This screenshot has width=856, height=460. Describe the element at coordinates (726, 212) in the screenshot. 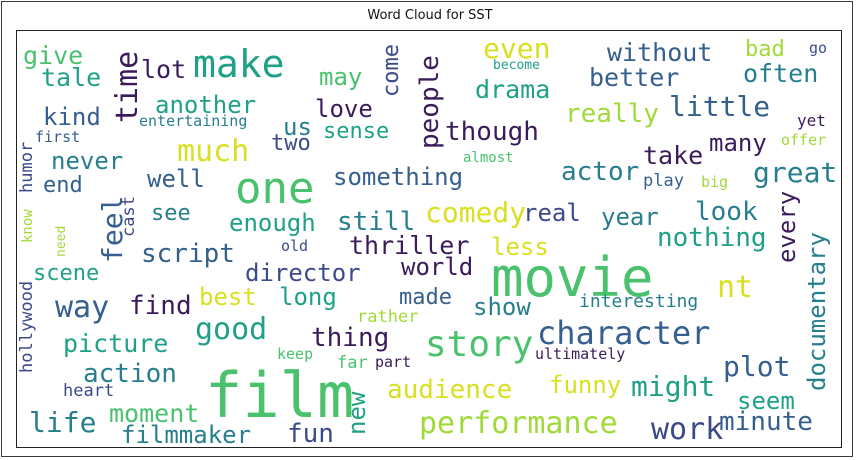

I see `word-look: look` at that location.